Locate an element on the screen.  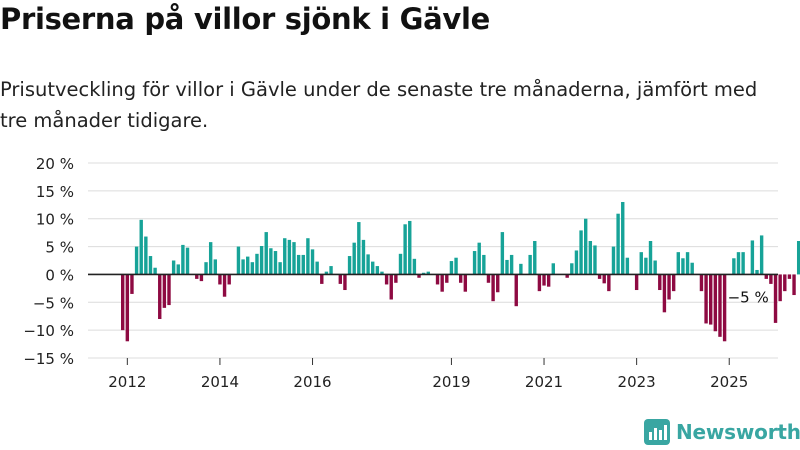
chart-title: Priserna på villor sjönk i Gävle is located at coordinates (245, 19).